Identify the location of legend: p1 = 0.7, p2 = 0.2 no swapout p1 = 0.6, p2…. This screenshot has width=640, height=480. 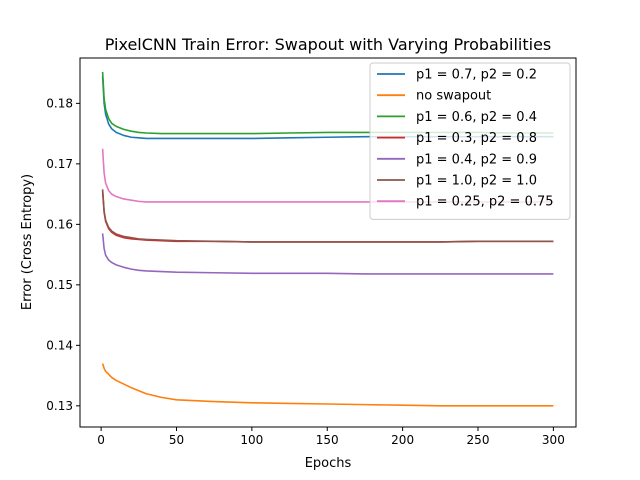
(470, 141).